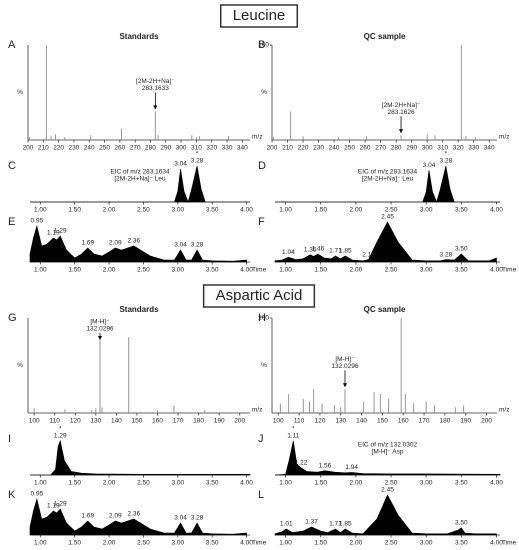  Describe the element at coordinates (95, 421) in the screenshot. I see `x-tick-label: 130` at that location.